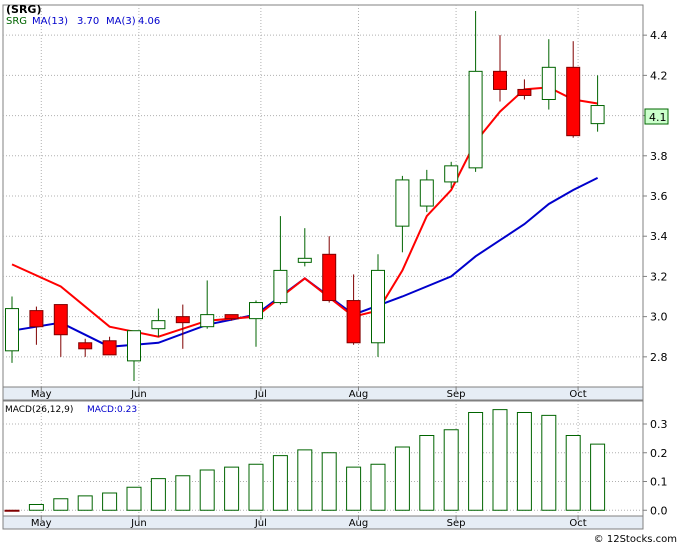 This screenshot has height=550, width=680. Describe the element at coordinates (659, 510) in the screenshot. I see `macd-y-tick-label: 0.0` at that location.